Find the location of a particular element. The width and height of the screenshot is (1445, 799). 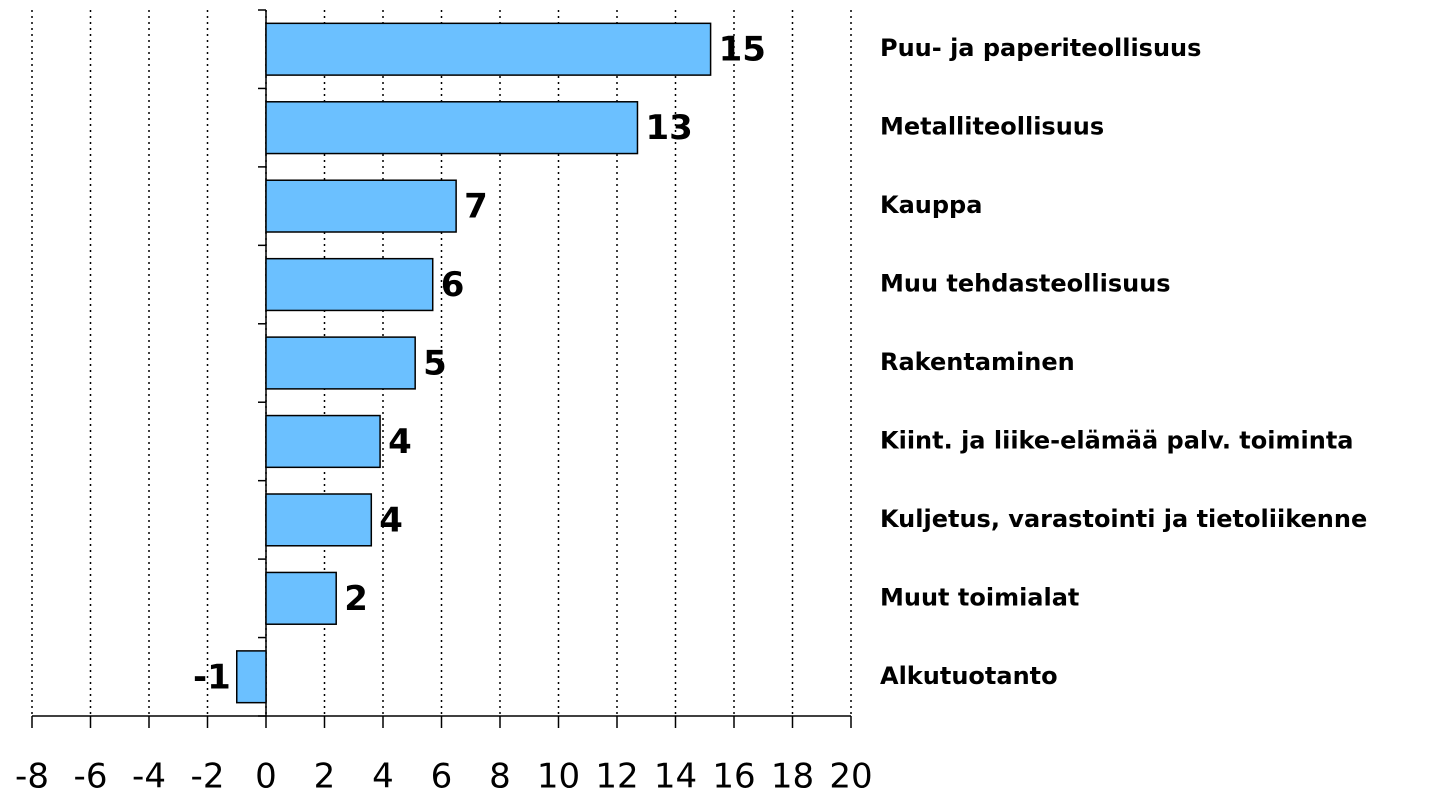

x-tick-label: 8 is located at coordinates (500, 777).